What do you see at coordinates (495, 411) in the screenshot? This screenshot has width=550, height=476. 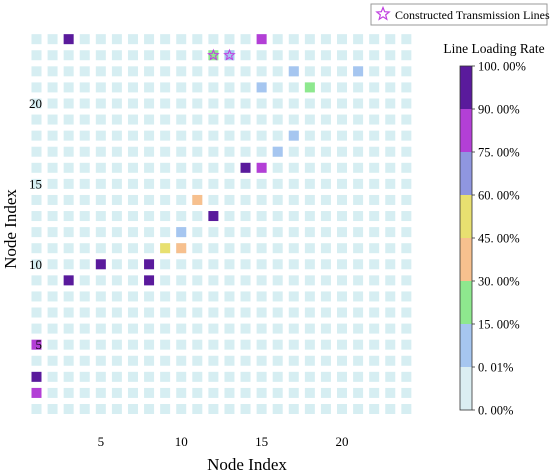 I see `colorbar-tick-label: 0. 00%` at bounding box center [495, 411].